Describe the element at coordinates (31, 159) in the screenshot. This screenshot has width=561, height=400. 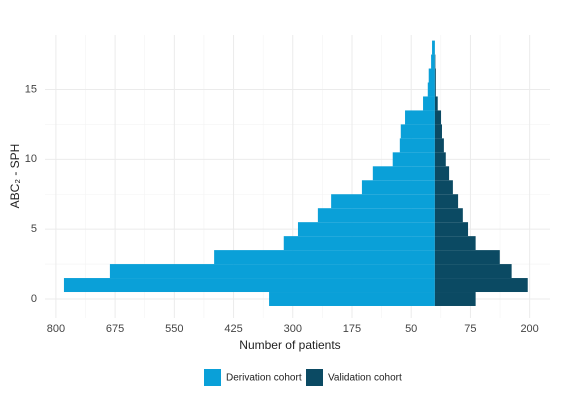
I see `y-tick-label: 10` at that location.